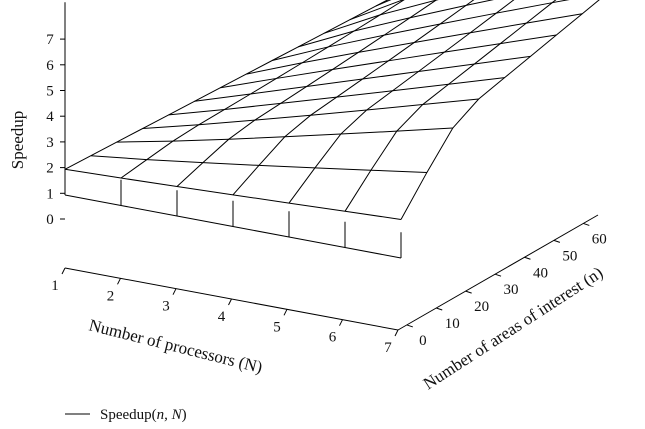 Image resolution: width=645 pixels, height=429 pixels. Describe the element at coordinates (540, 273) in the screenshot. I see `n-tick-label: 40` at that location.